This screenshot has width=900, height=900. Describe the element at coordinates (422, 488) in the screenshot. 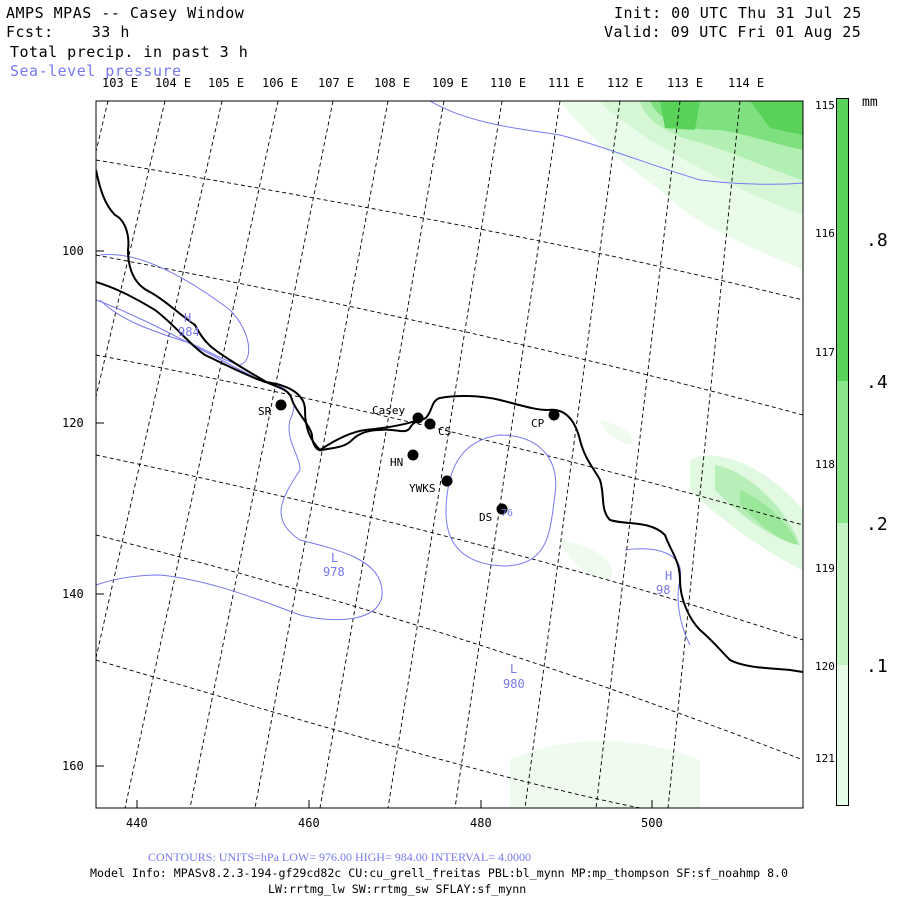

I see `station-label: YWKS` at that location.